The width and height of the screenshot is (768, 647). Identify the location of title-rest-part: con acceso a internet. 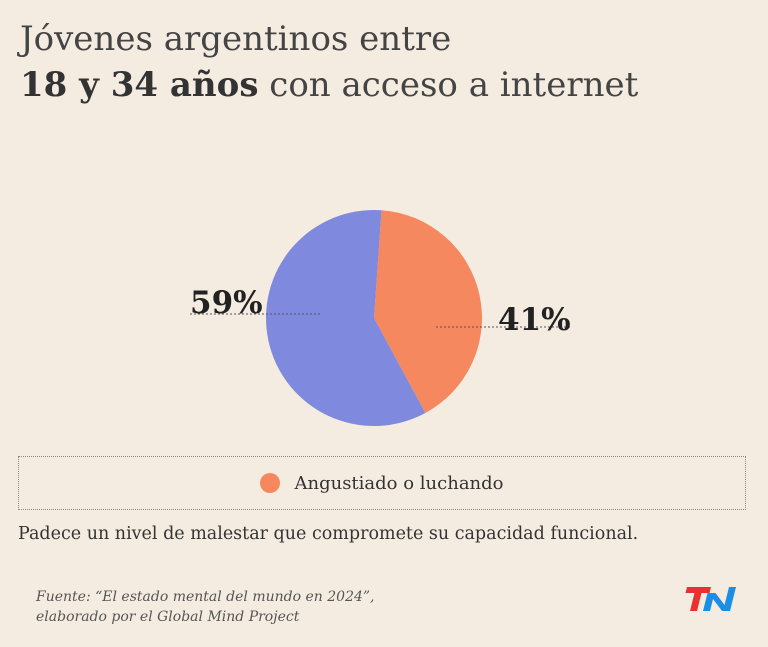
(448, 85).